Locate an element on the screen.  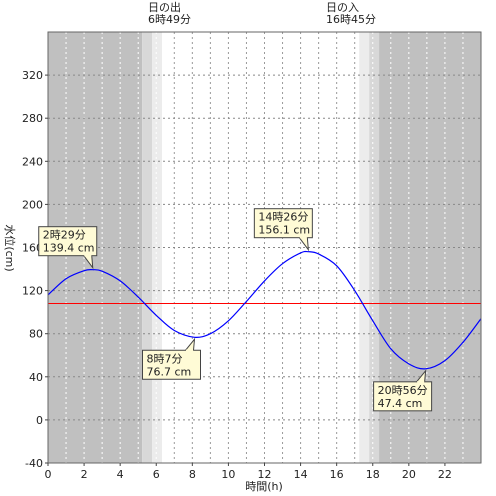
y-tick-label: -40 is located at coordinates (34, 463).